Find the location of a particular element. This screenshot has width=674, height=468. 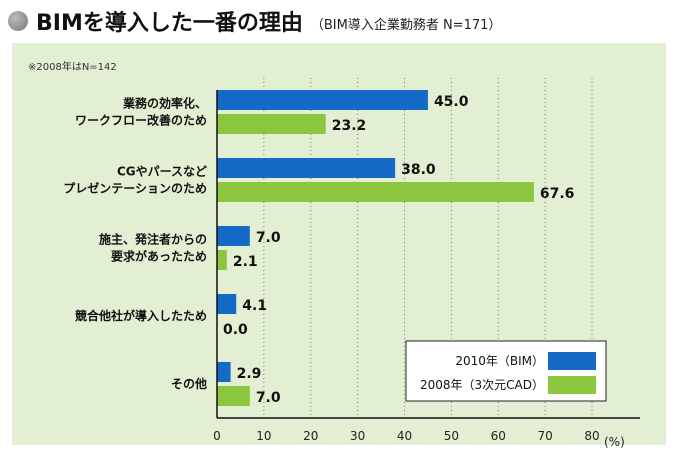

x-tick-label: 70 is located at coordinates (544, 436).